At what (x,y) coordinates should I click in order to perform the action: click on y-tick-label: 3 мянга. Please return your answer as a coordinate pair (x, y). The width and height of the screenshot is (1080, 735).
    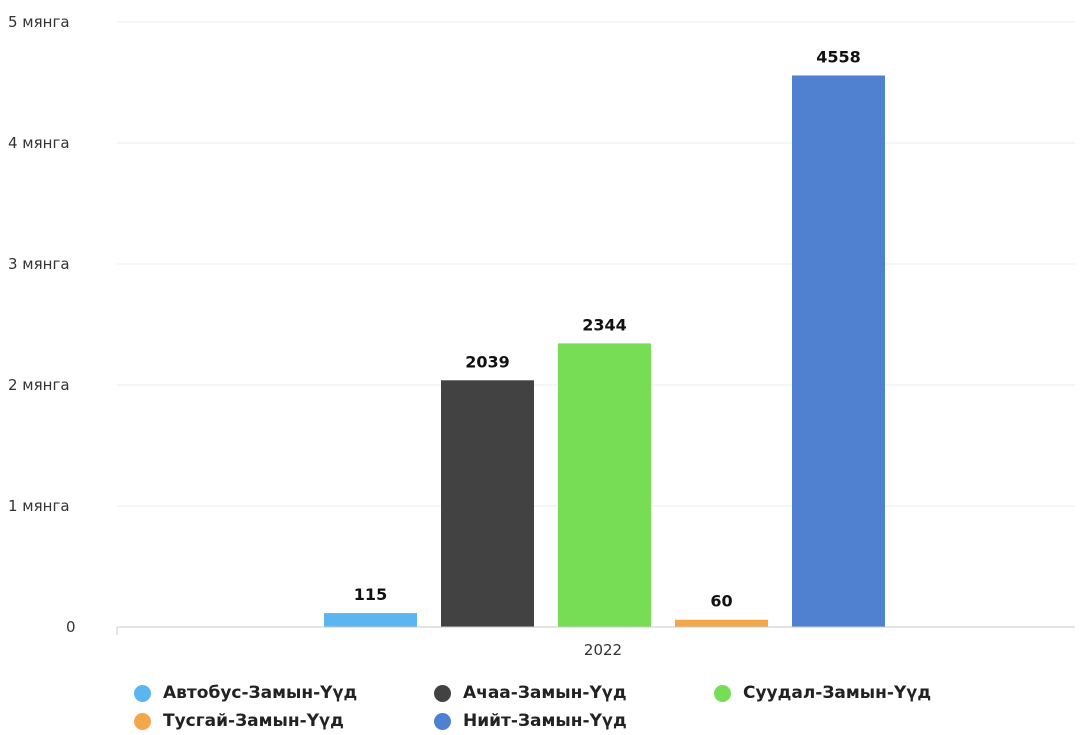
    Looking at the image, I should click on (39, 264).